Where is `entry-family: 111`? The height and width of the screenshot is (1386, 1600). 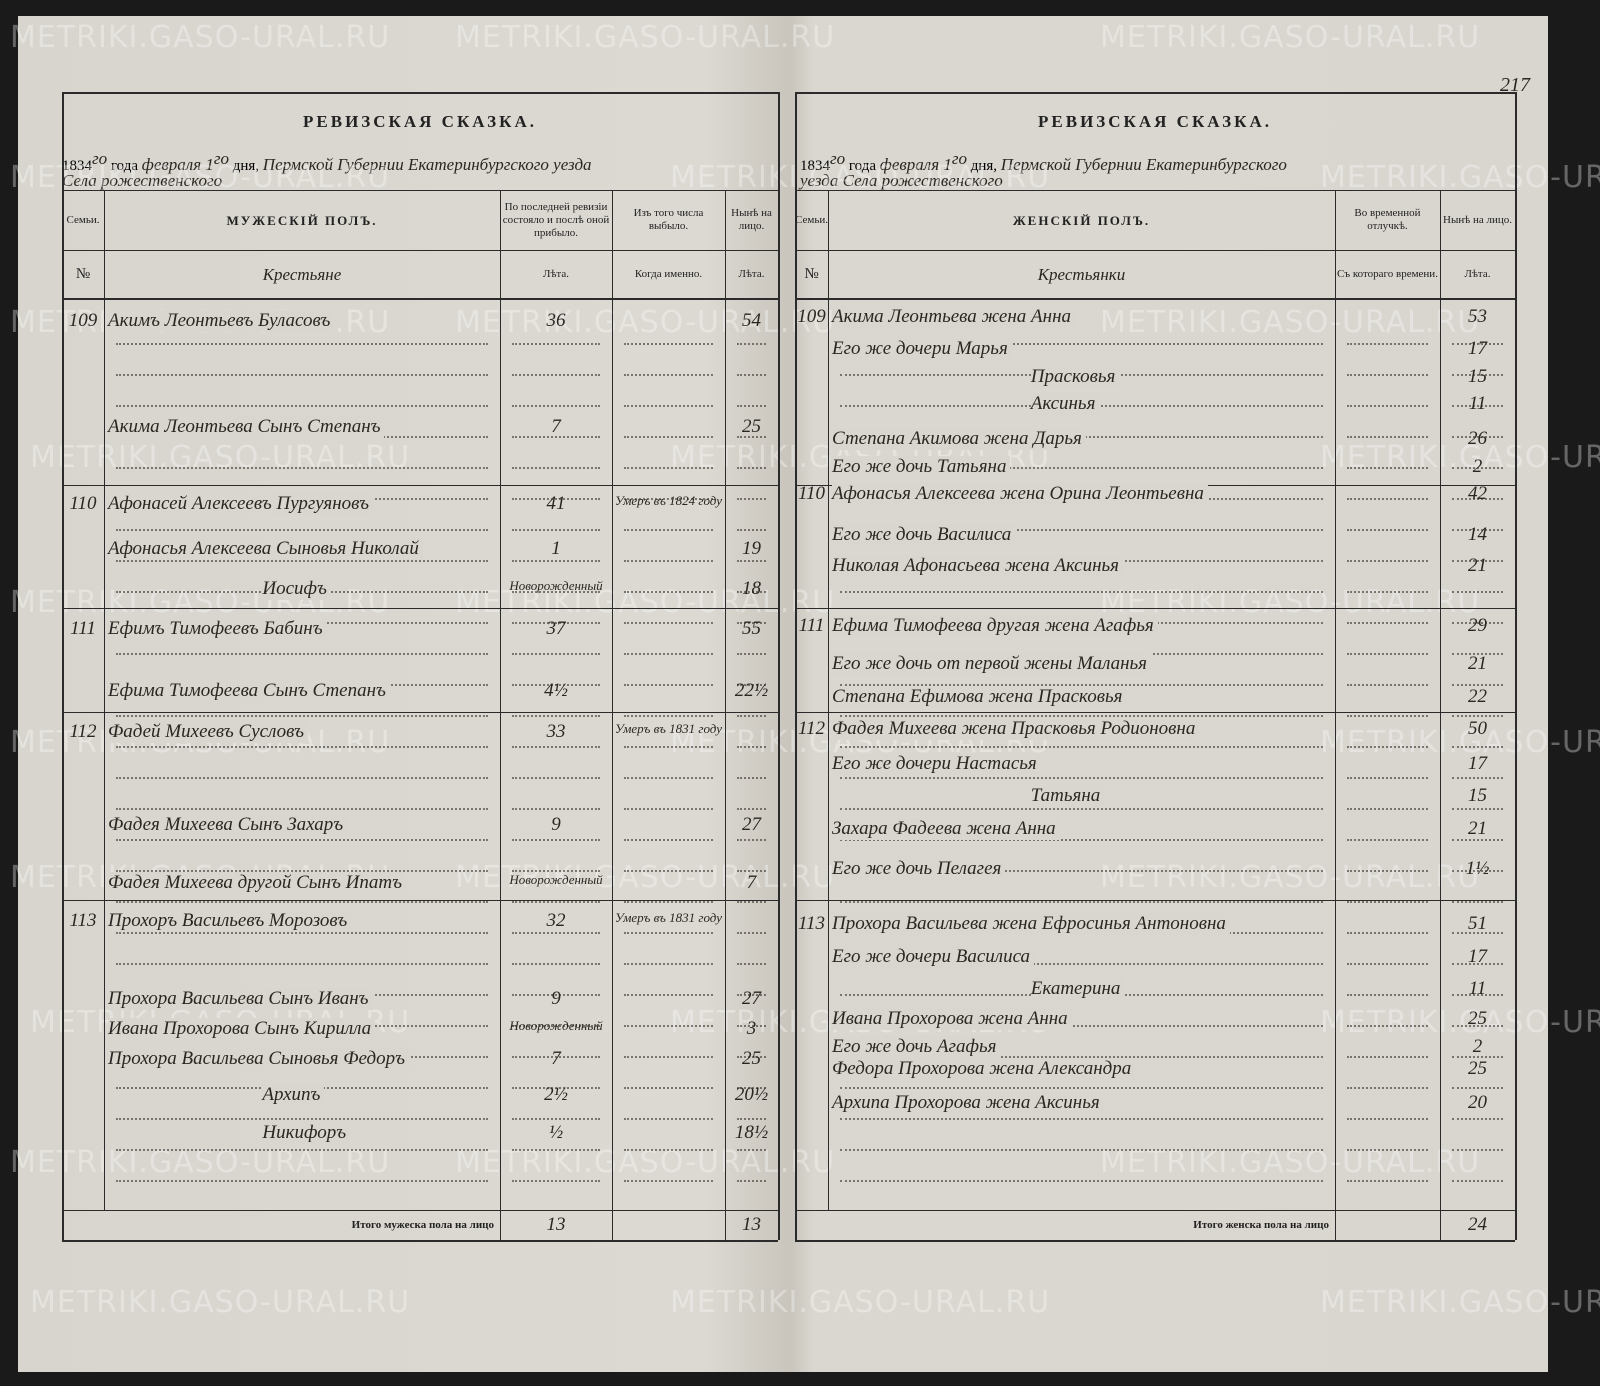
entry-family: 111 is located at coordinates (83, 628).